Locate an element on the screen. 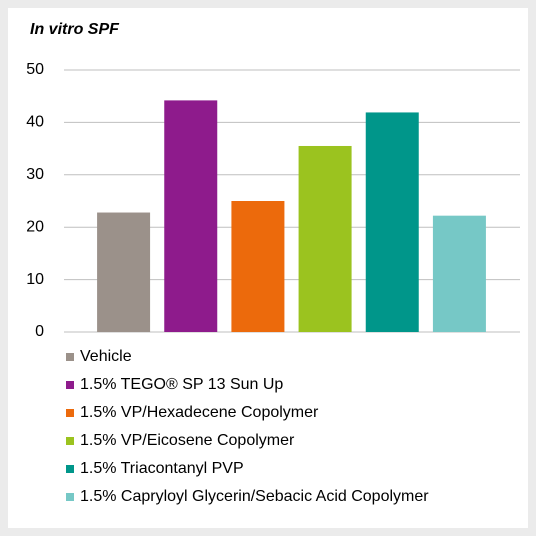 The width and height of the screenshot is (536, 536). legend-label: 1.5% VP/Hexadecene Copolymer is located at coordinates (199, 412).